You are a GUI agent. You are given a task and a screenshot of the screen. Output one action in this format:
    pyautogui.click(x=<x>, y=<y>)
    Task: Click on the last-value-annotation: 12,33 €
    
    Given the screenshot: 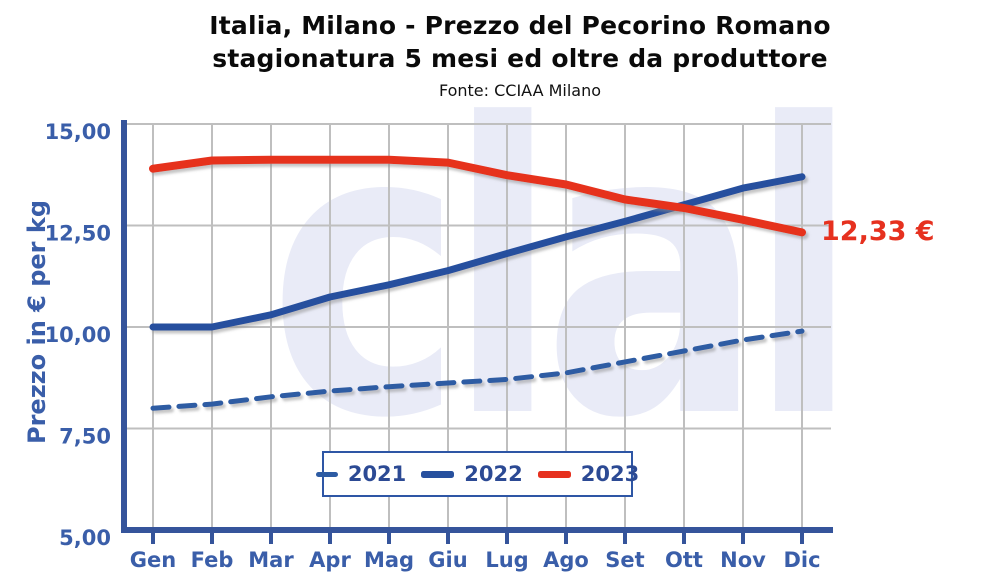 What is the action you would take?
    pyautogui.click(x=878, y=231)
    